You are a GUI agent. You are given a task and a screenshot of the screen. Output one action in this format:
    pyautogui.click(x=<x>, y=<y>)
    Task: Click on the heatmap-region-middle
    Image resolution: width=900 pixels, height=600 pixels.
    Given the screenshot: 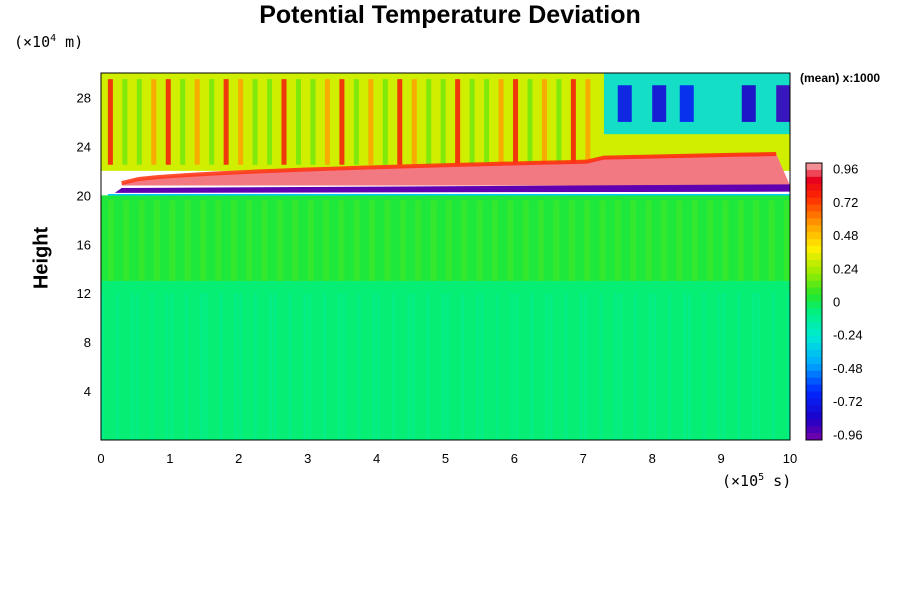 What is the action you would take?
    pyautogui.click(x=445, y=238)
    